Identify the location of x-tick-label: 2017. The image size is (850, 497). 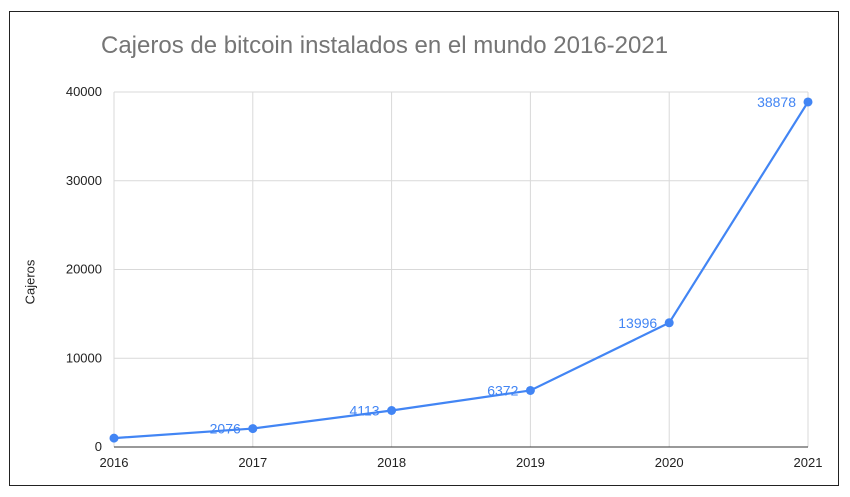
(252, 462).